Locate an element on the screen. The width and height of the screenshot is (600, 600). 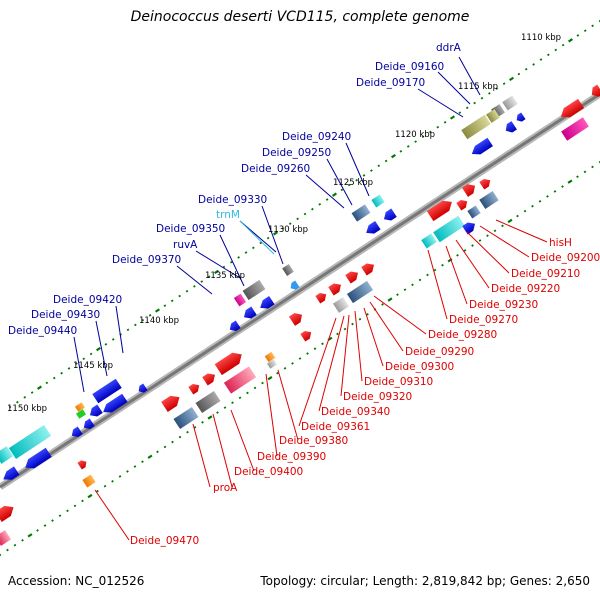
gene-label-deide-09210: Deide_09210 is located at coordinates (545, 274).